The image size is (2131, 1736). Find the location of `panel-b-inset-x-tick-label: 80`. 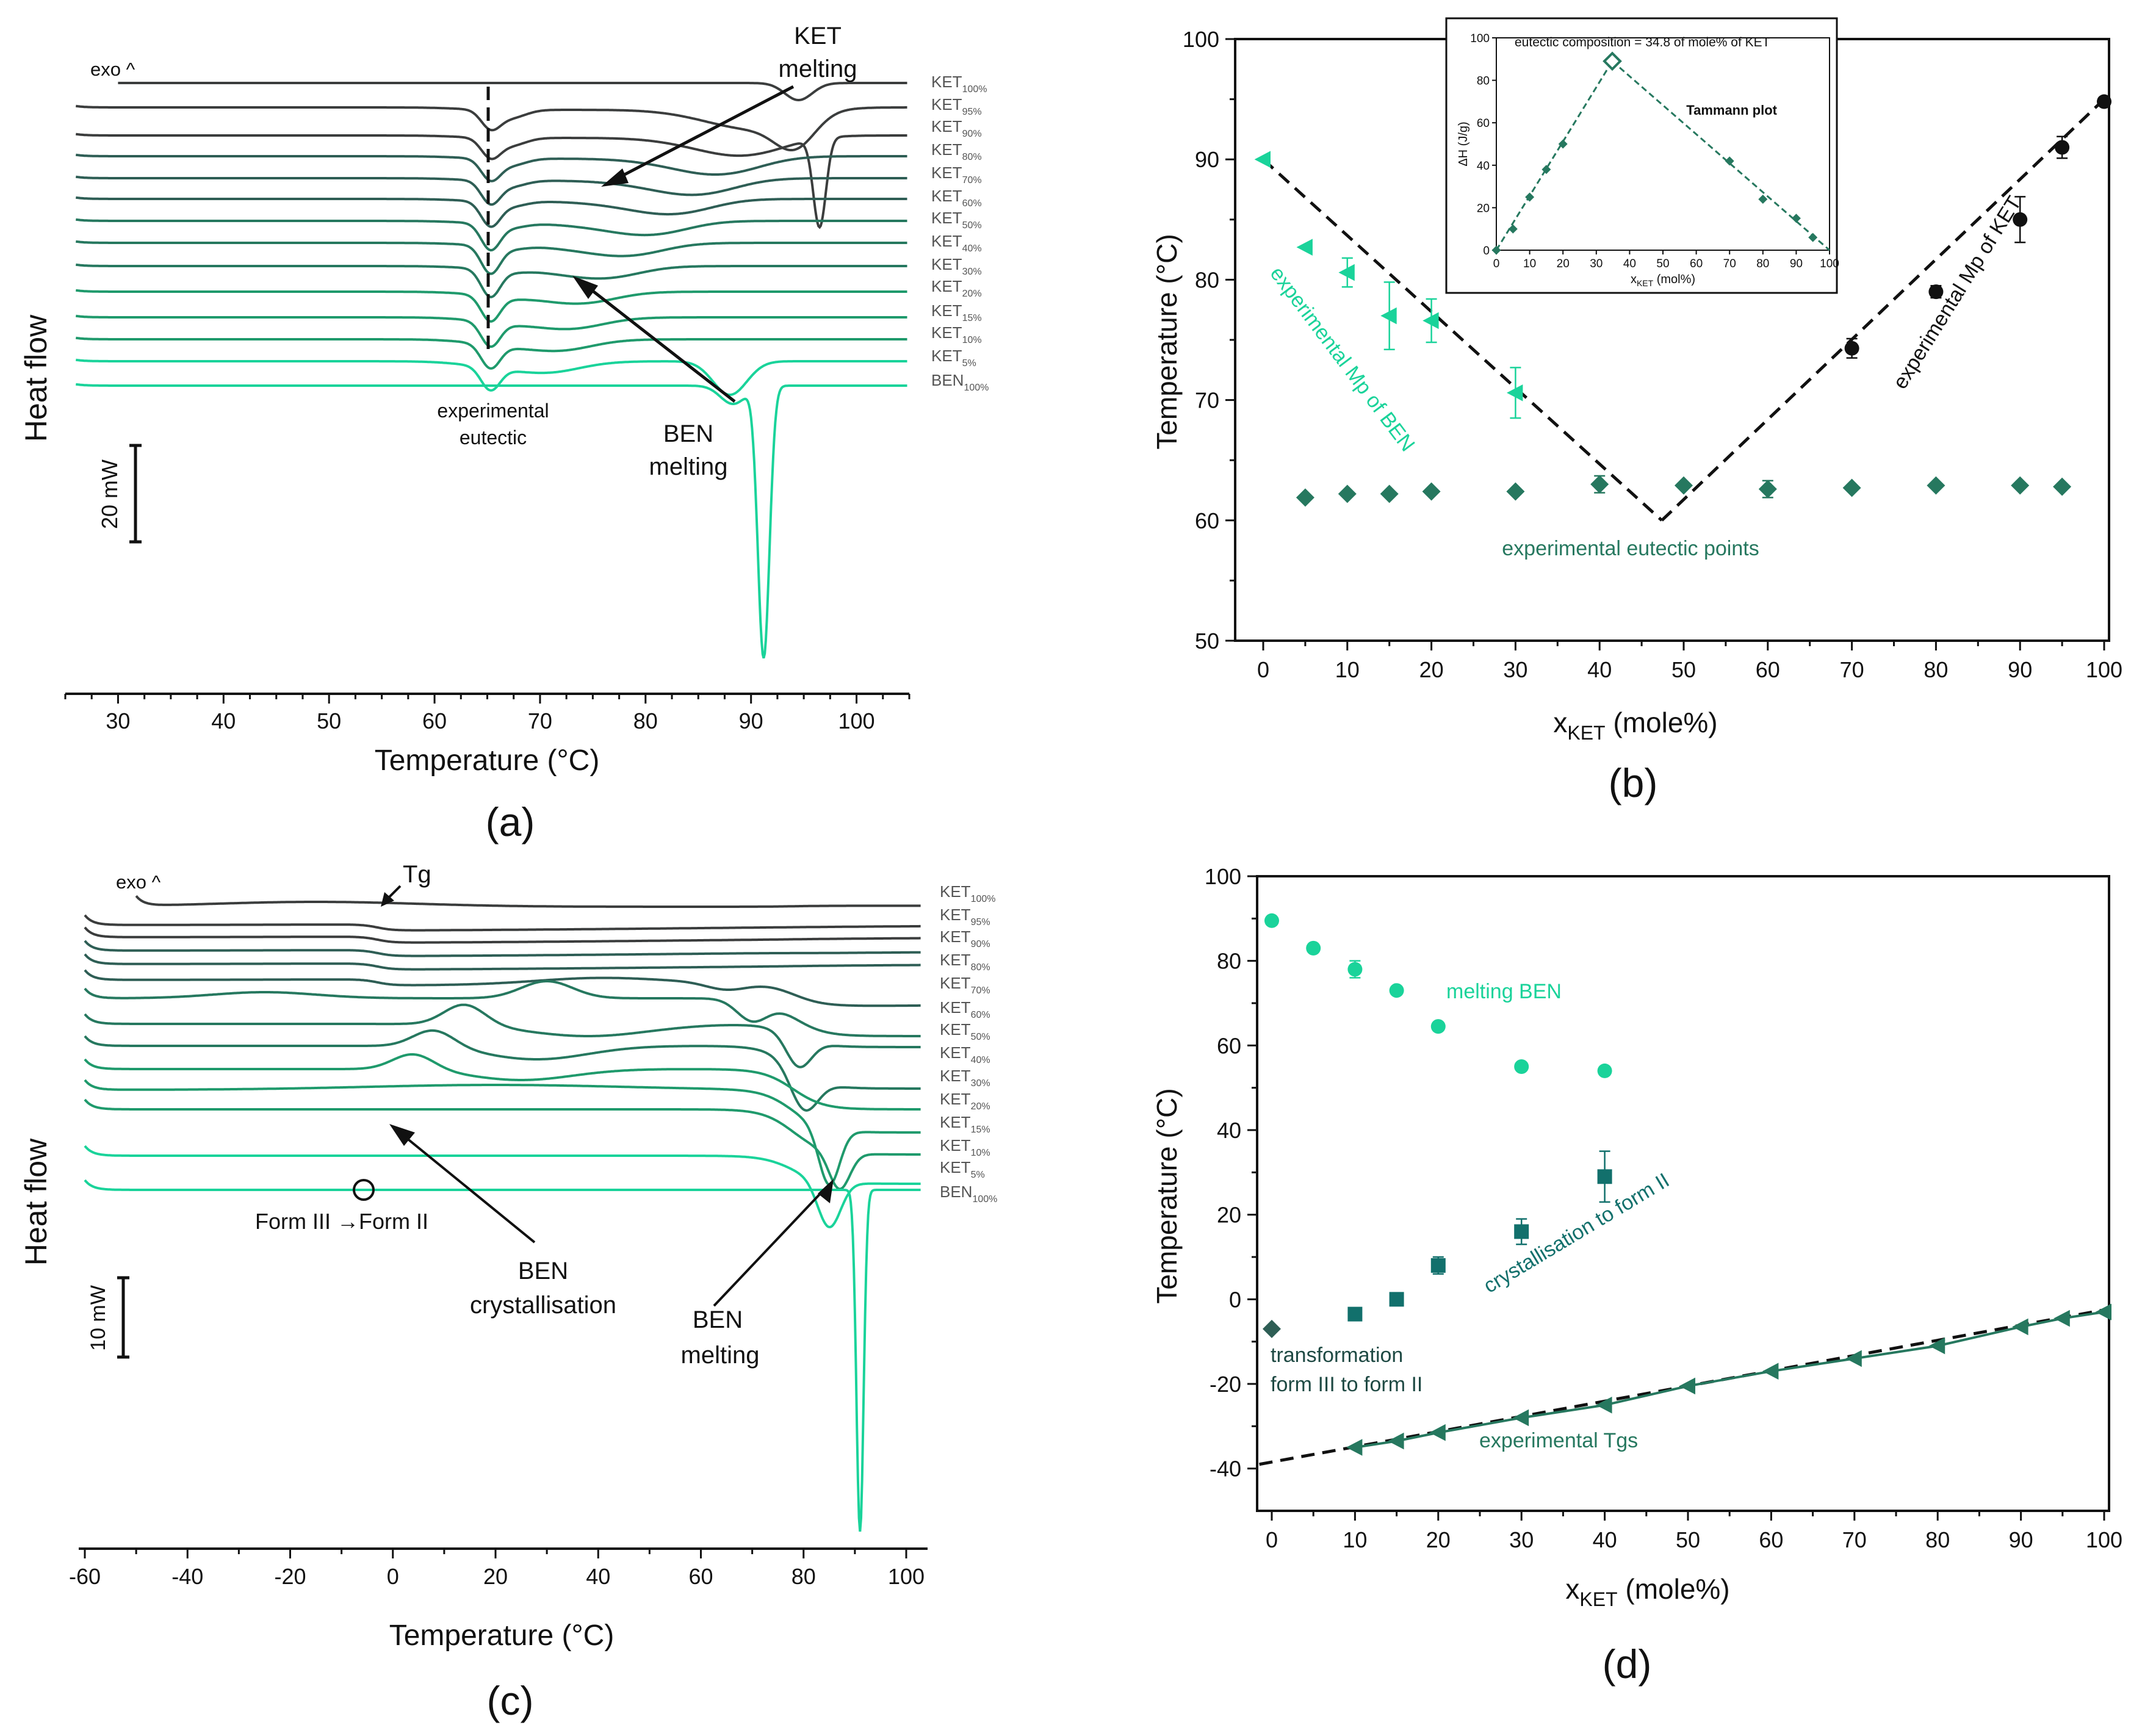

panel-b-inset-x-tick-label: 80 is located at coordinates (1762, 264).